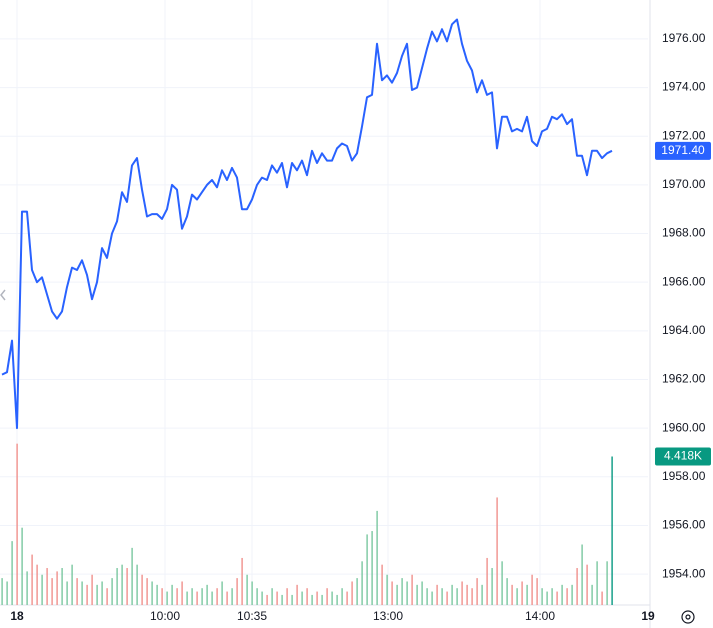  What do you see at coordinates (684, 184) in the screenshot?
I see `y-tick-label: 1970.00` at bounding box center [684, 184].